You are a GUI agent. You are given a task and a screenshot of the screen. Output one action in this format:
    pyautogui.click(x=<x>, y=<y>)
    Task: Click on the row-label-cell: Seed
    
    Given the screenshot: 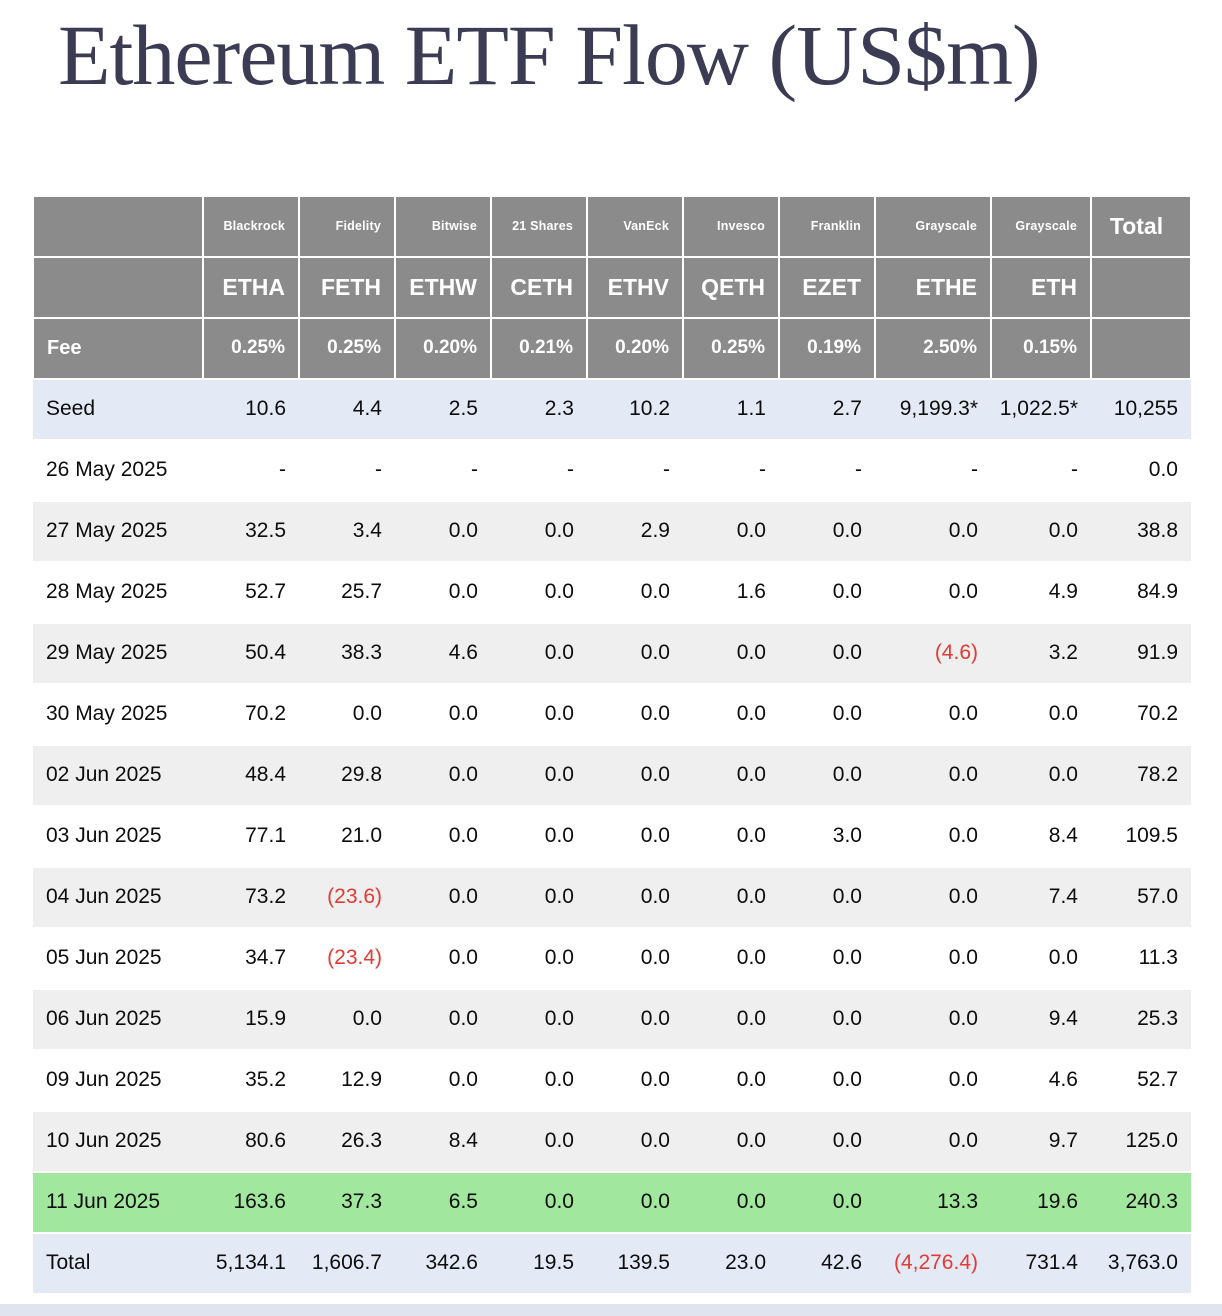 What is the action you would take?
    pyautogui.click(x=118, y=409)
    